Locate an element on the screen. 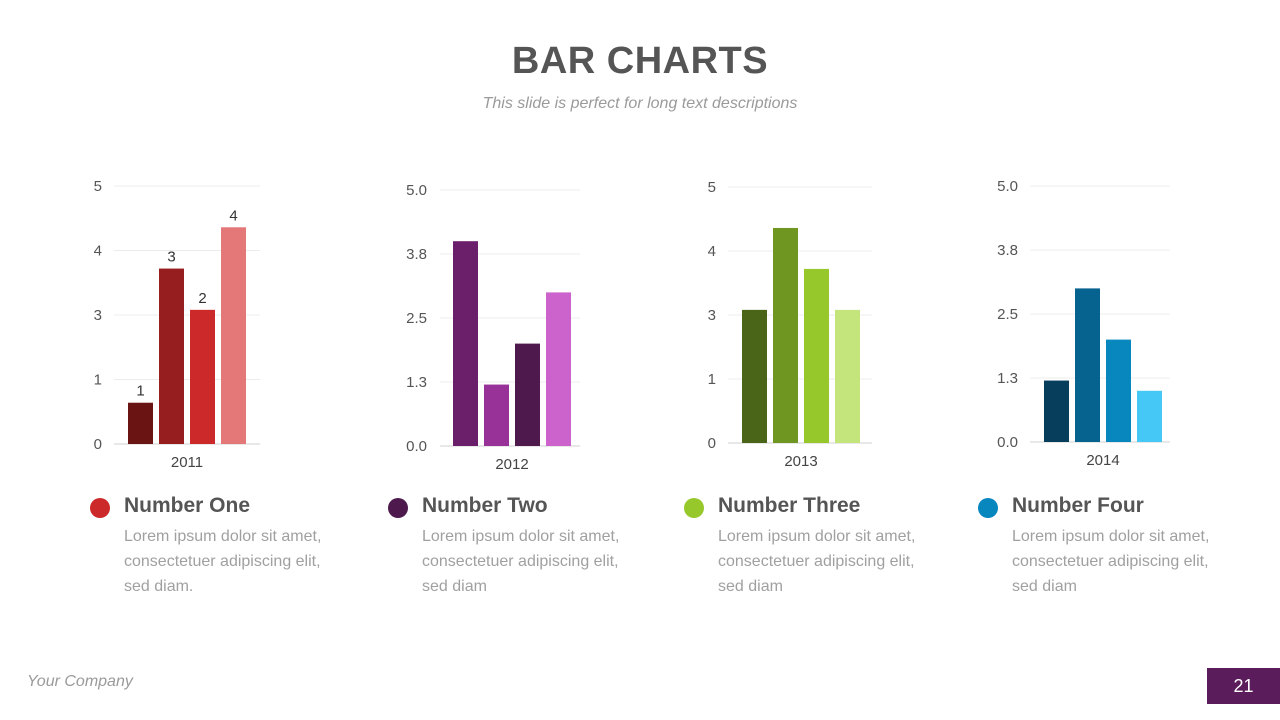 The width and height of the screenshot is (1280, 720). category-label: 2013 is located at coordinates (800, 461).